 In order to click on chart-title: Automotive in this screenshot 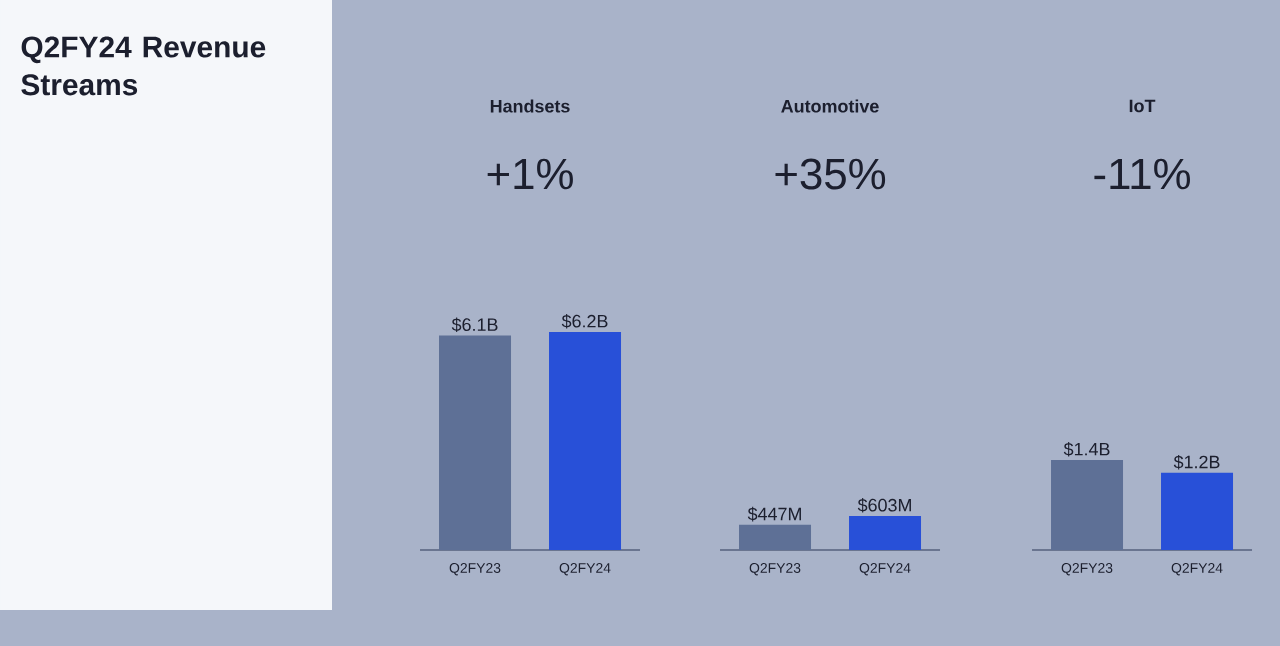, I will do `click(830, 106)`.